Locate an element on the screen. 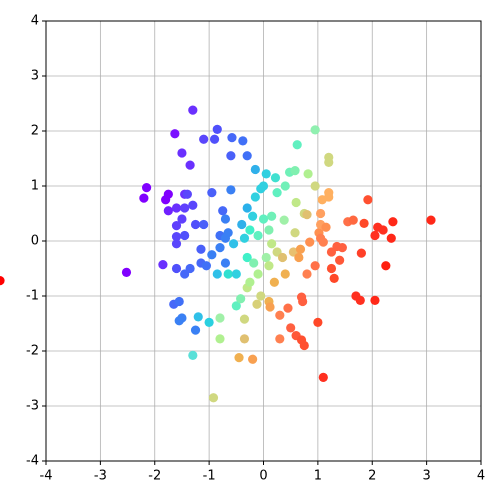  y-tick-label: 1 is located at coordinates (35, 186).